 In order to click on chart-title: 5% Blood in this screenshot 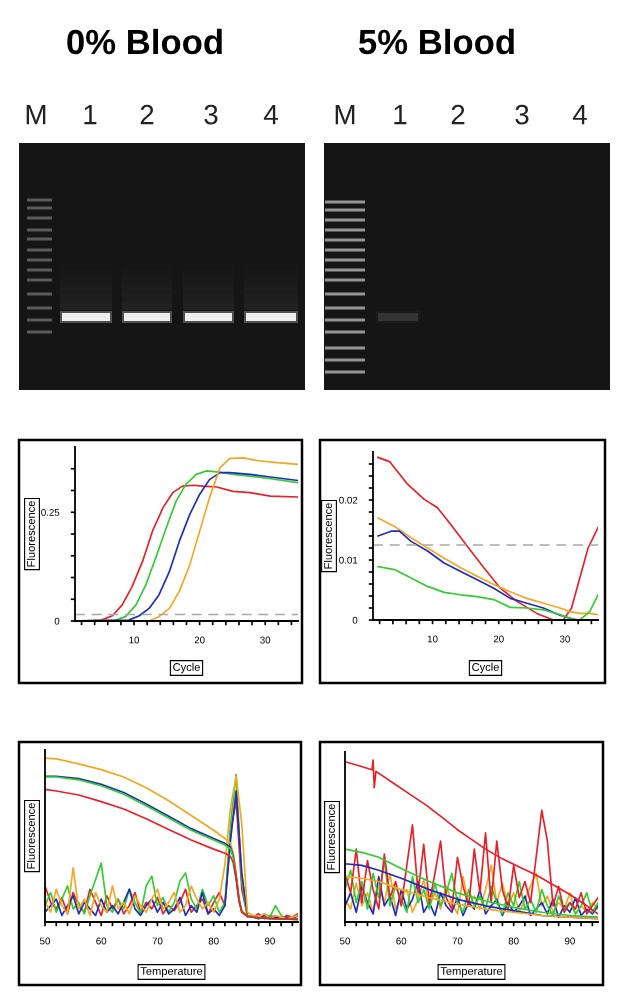, I will do `click(436, 41)`.